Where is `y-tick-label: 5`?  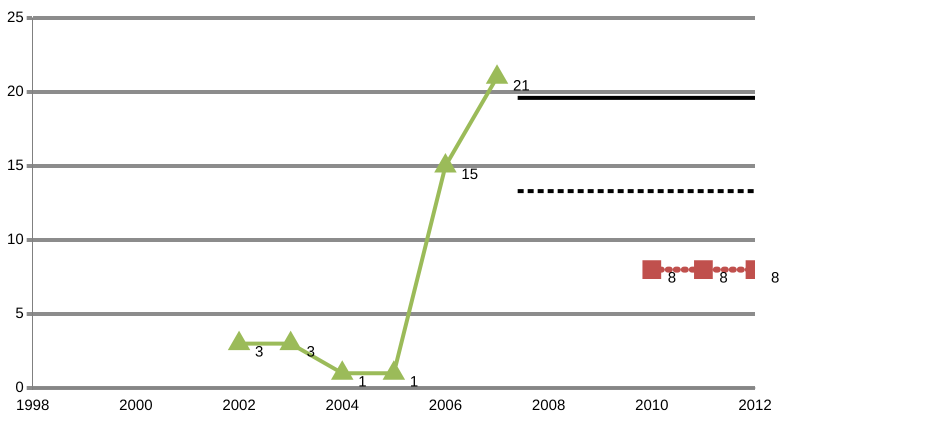
y-tick-label: 5 is located at coordinates (19, 313).